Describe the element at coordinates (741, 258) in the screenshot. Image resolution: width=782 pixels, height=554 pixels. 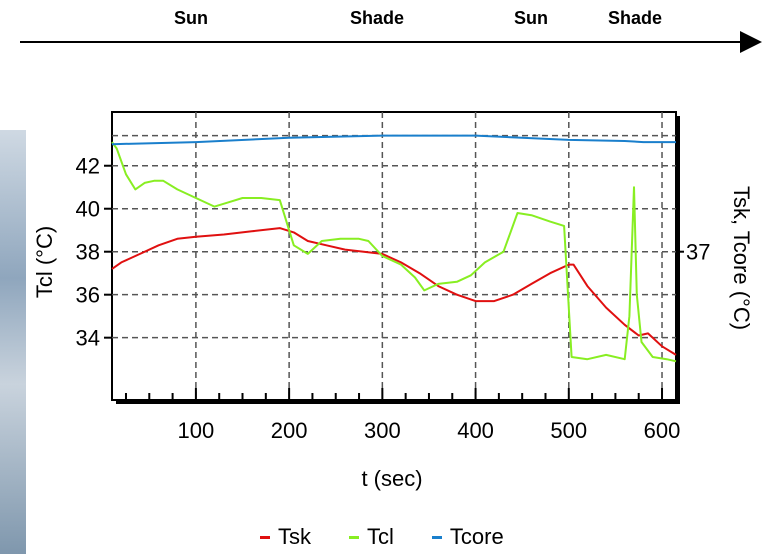
I see `y-axis-title-right: Tsk, Tcore (°C)` at that location.